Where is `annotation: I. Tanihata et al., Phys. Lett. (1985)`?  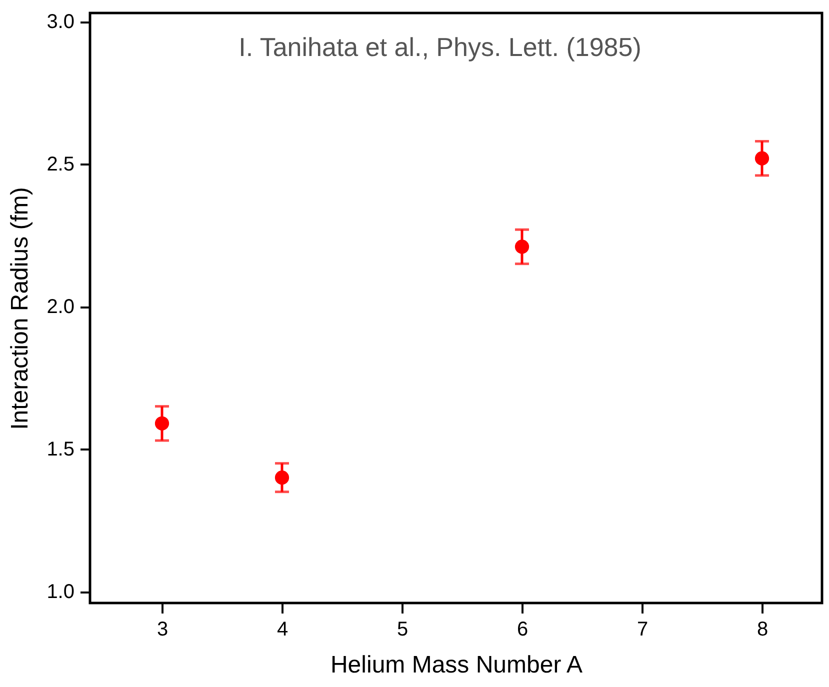 annotation: I. Tanihata et al., Phys. Lett. (1985) is located at coordinates (440, 47).